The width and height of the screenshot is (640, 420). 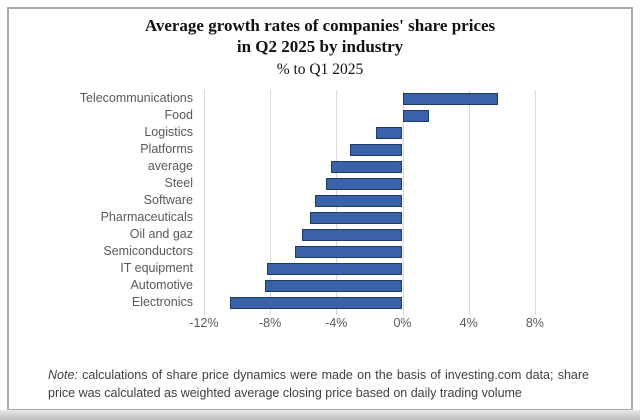 What do you see at coordinates (166, 149) in the screenshot?
I see `category-label: Platforms` at bounding box center [166, 149].